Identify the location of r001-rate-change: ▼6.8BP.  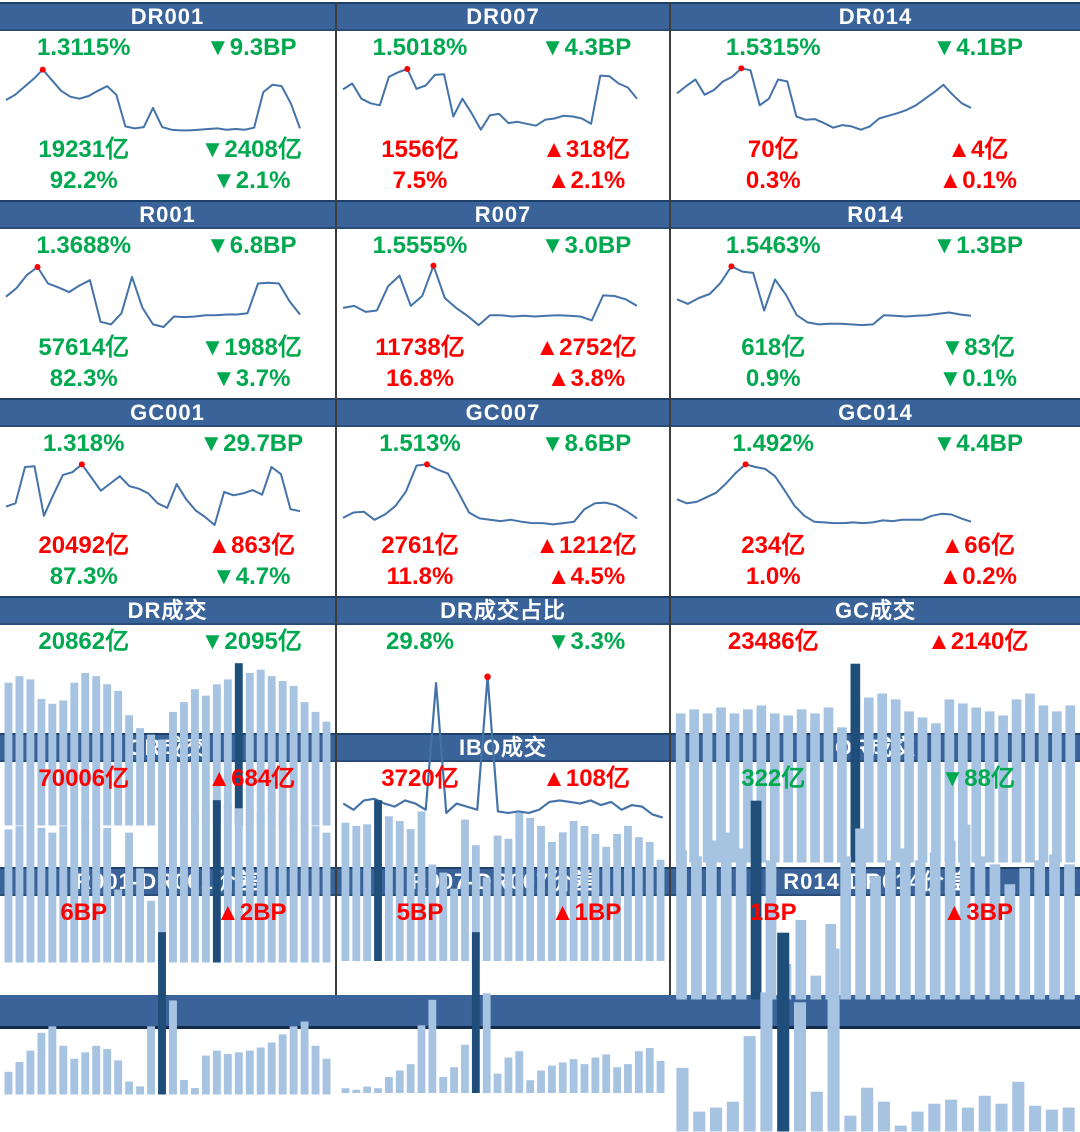
(252, 246).